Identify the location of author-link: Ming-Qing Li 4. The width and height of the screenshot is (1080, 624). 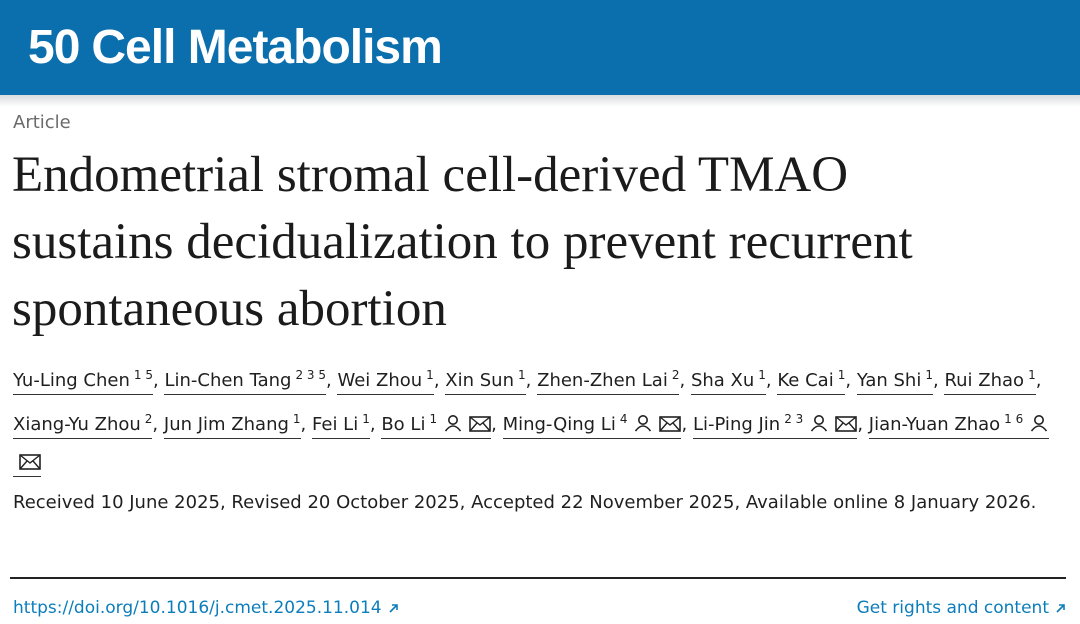
(592, 425).